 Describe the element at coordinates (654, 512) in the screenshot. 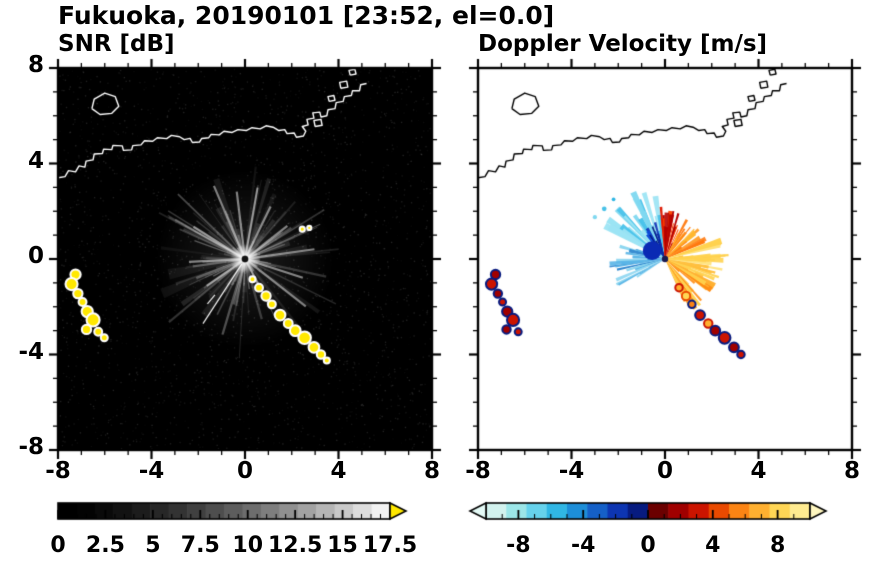

I see `doppler-colorbar` at that location.